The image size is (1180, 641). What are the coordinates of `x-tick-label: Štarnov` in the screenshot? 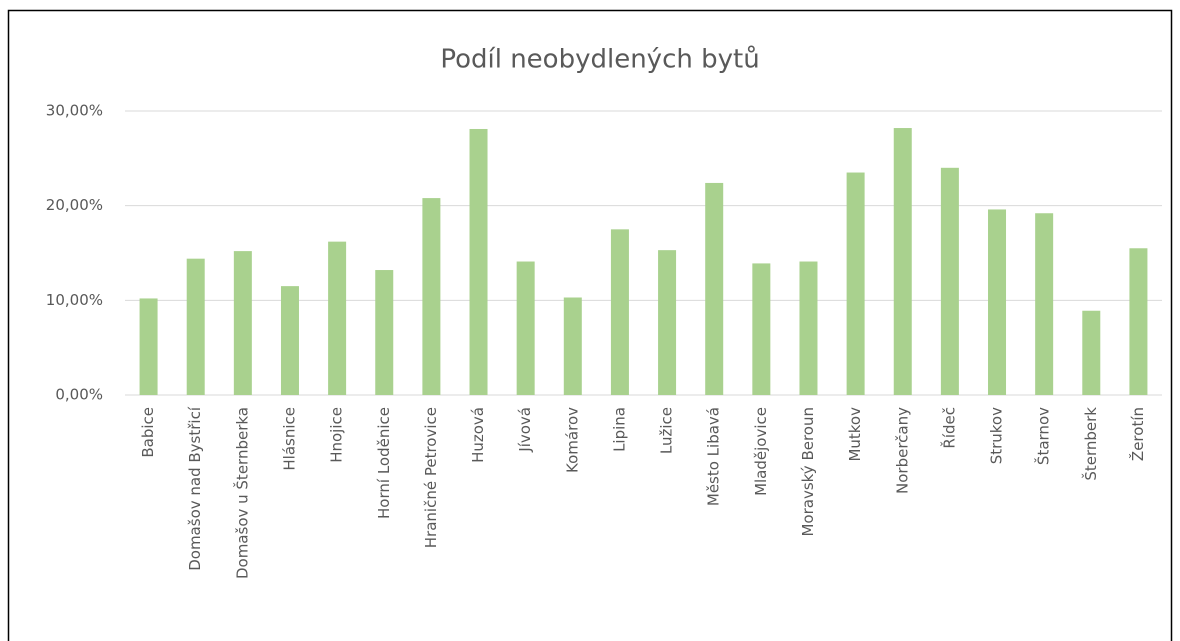 It's located at (1043, 436).